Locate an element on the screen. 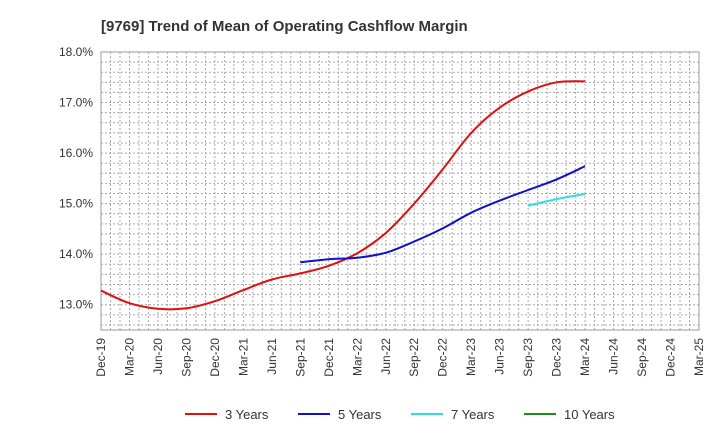  x-tick-label: Jun-21 is located at coordinates (272, 356).